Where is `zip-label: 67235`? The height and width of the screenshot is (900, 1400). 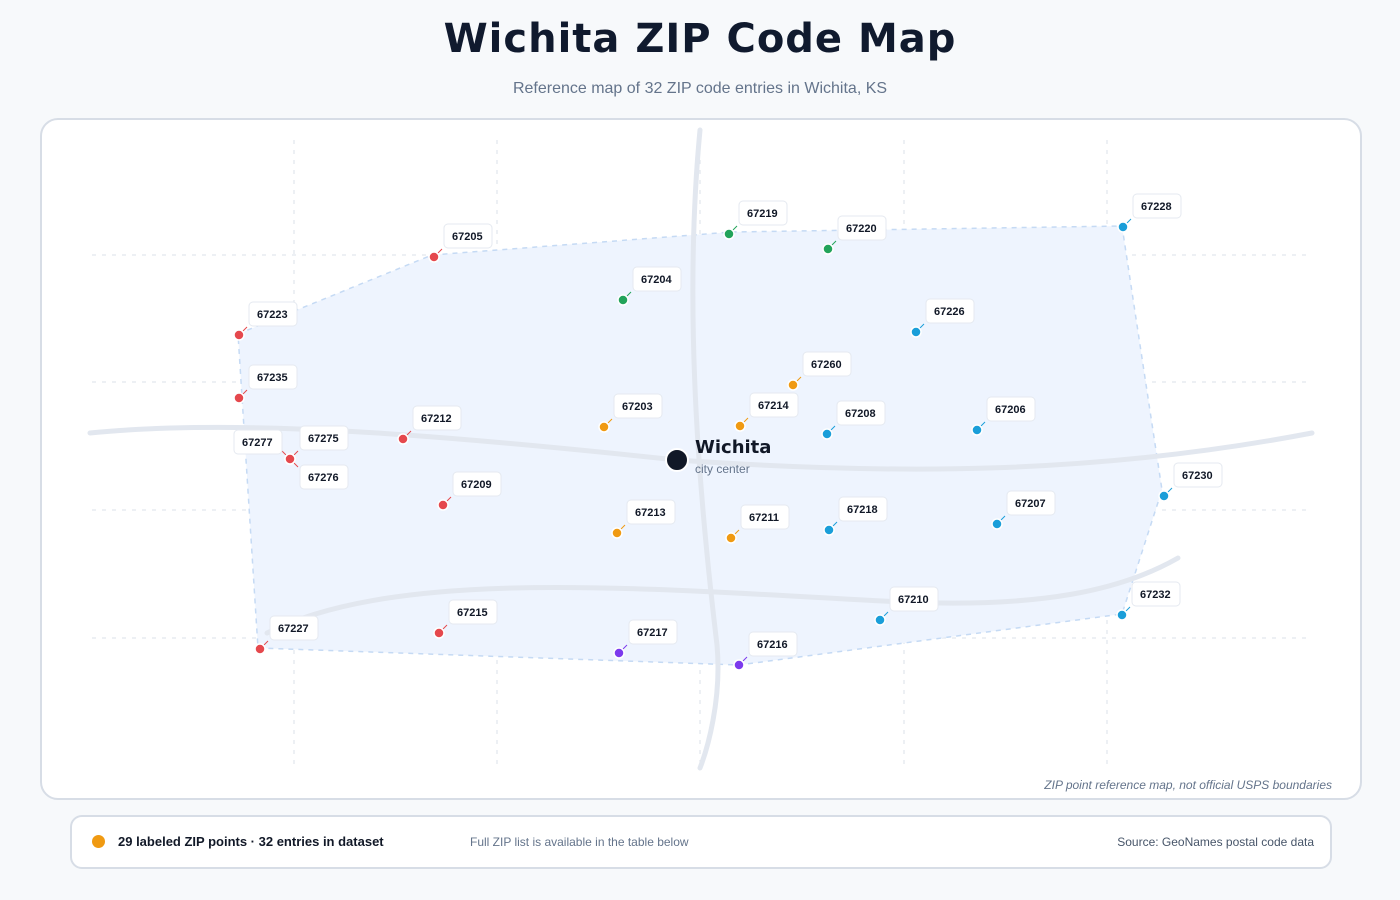 zip-label: 67235 is located at coordinates (272, 378).